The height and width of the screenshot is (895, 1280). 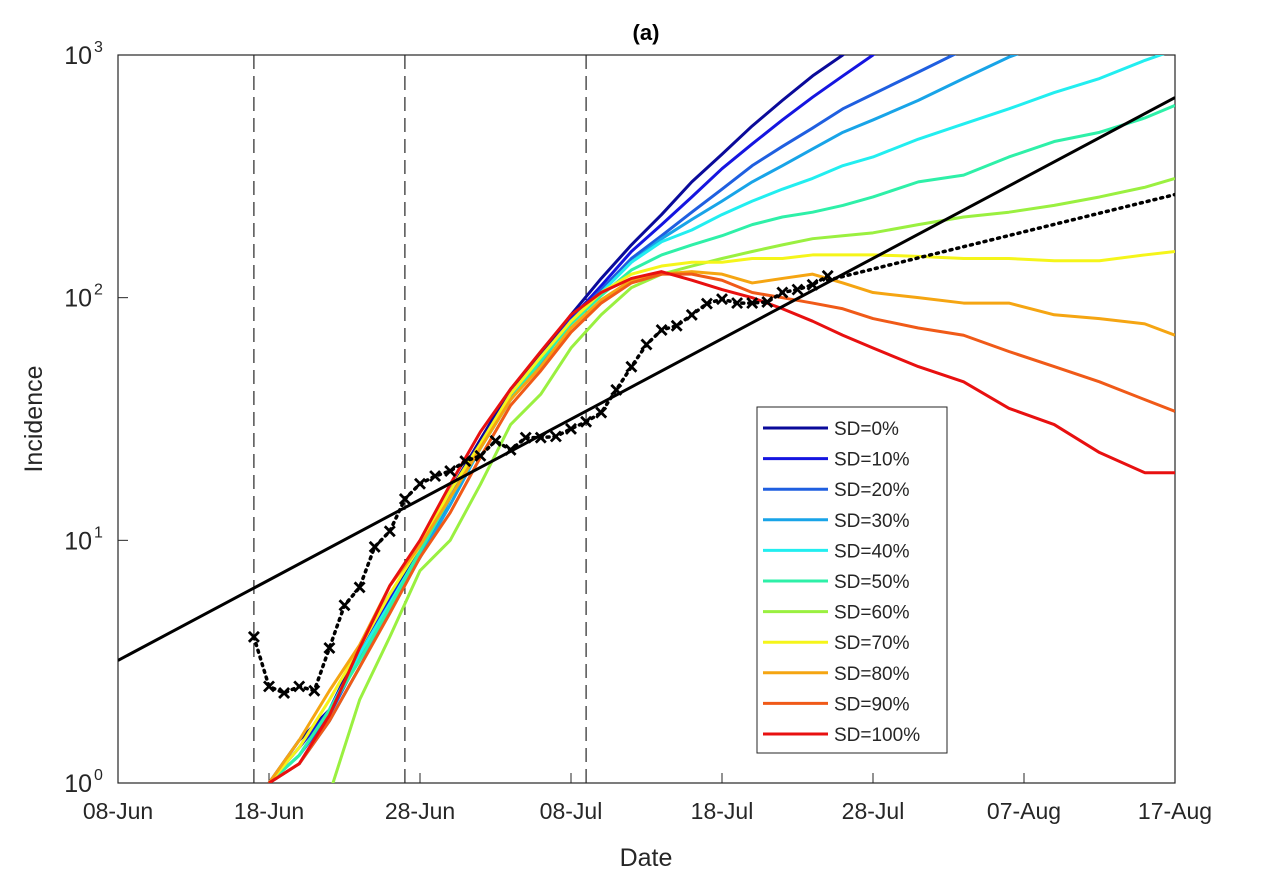 I want to click on legend-label: SD=0%, so click(x=866, y=429).